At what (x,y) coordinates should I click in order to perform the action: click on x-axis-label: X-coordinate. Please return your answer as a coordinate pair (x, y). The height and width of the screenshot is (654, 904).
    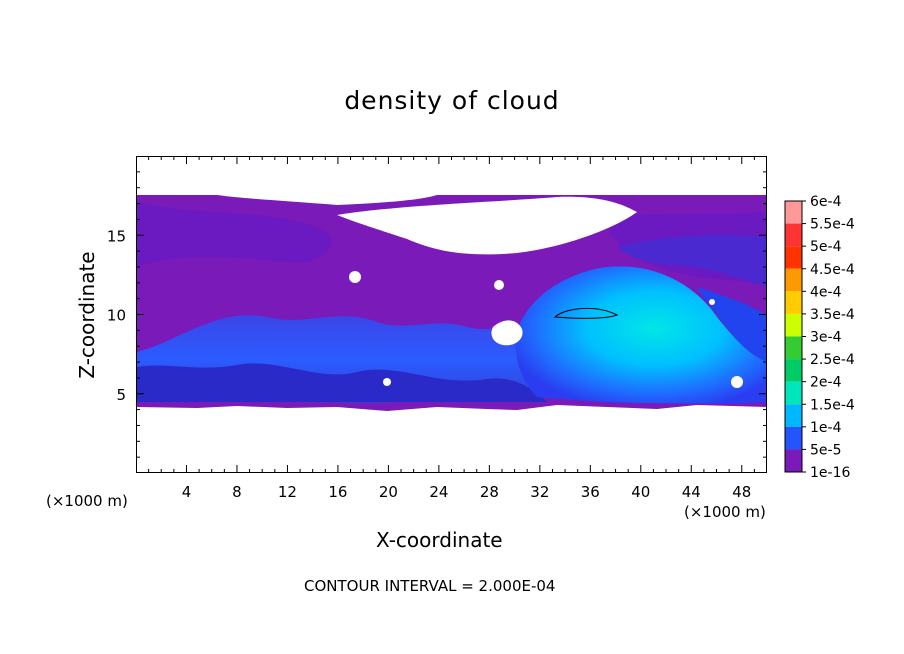
    Looking at the image, I should click on (439, 540).